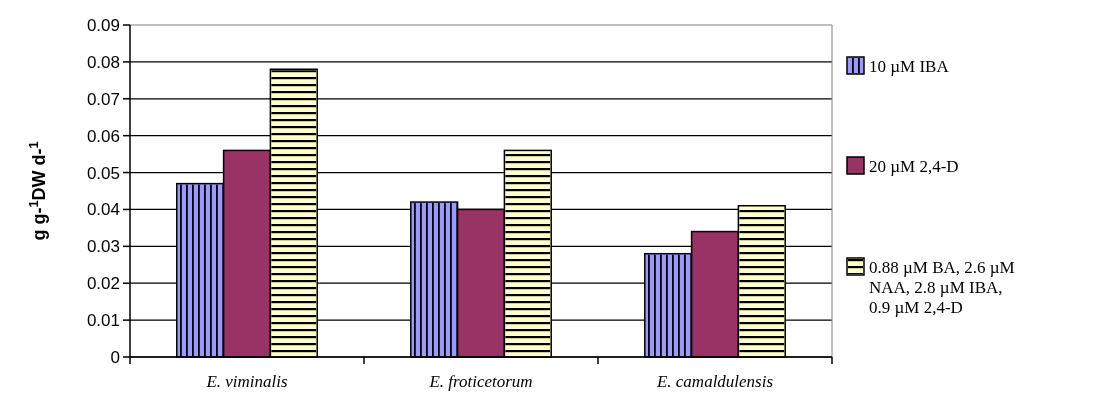 The image size is (1104, 408). Describe the element at coordinates (103, 173) in the screenshot. I see `y-tick-label: 0.05` at that location.